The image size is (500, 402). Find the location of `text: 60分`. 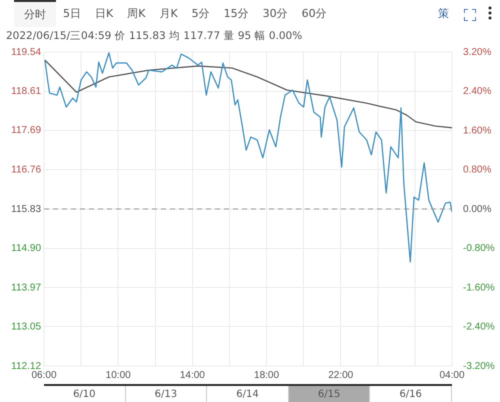

text: 60分 is located at coordinates (314, 13).